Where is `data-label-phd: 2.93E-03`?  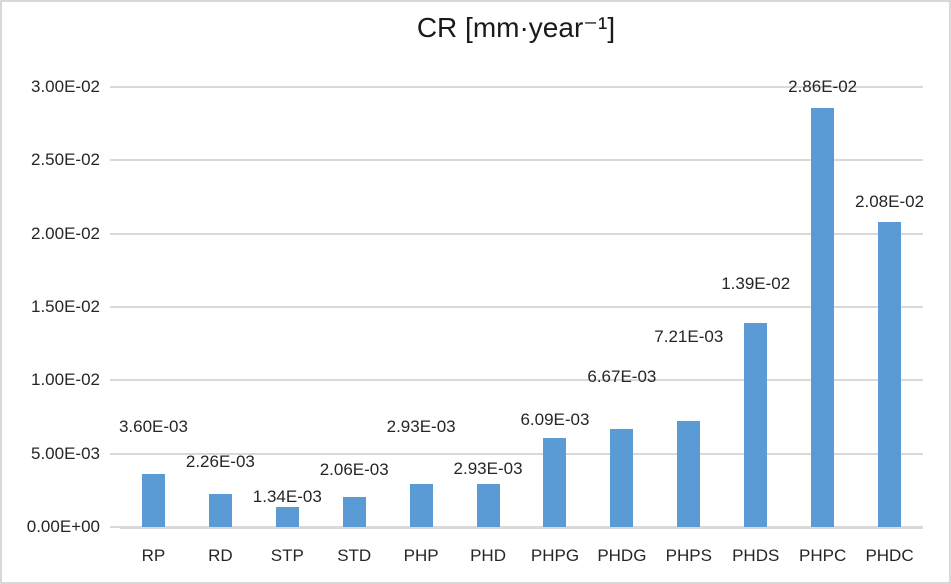
data-label-phd: 2.93E-03 is located at coordinates (488, 468).